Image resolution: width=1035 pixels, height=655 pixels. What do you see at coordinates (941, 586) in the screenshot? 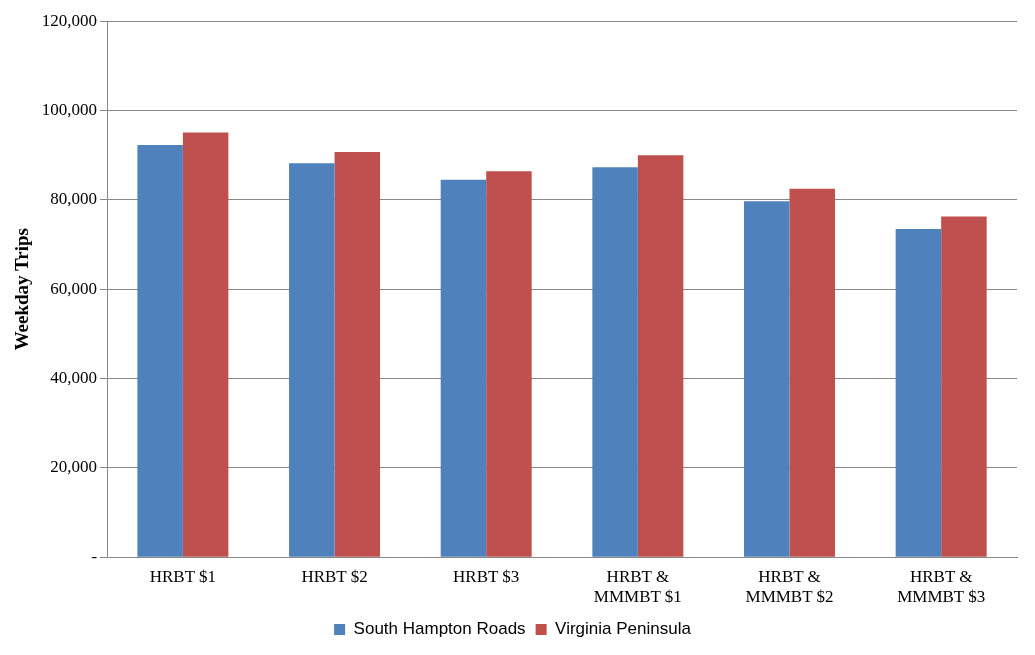
I see `x-tick-label: HRBT & MMMBT $3` at bounding box center [941, 586].